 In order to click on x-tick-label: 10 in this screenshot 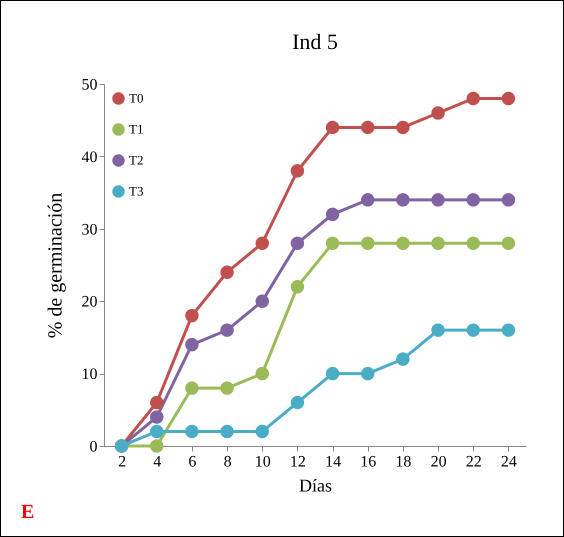, I will do `click(262, 462)`.